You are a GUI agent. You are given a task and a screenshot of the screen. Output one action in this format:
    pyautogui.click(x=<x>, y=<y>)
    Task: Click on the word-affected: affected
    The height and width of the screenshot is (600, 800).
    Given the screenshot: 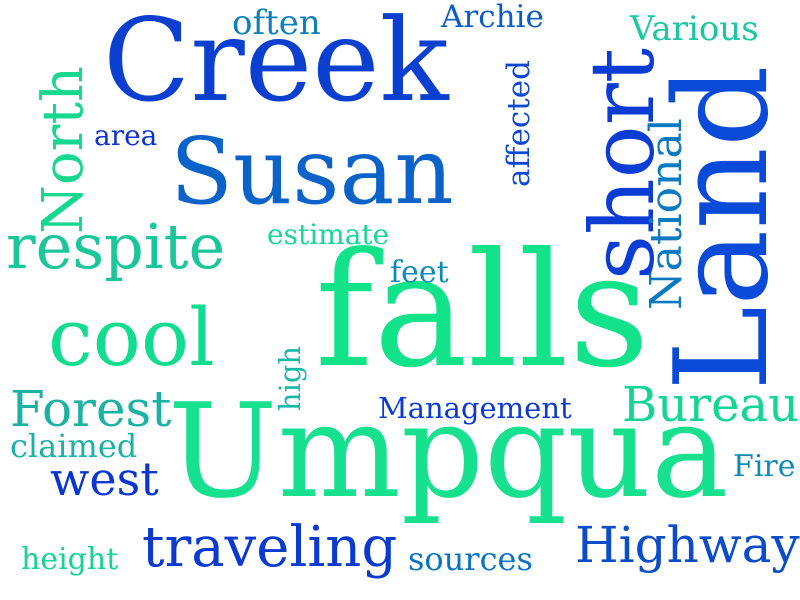 What is the action you would take?
    pyautogui.click(x=518, y=123)
    